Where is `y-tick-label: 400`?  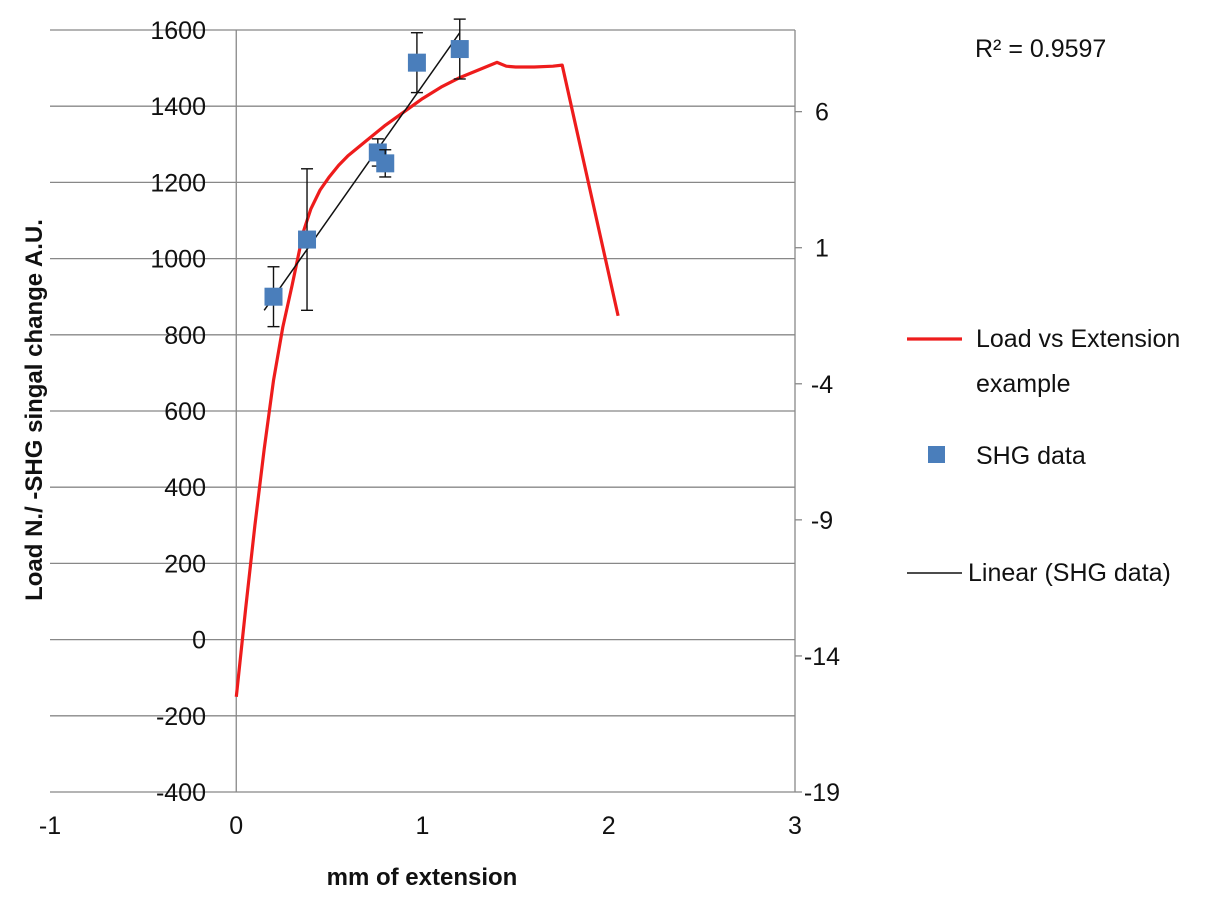 y-tick-label: 400 is located at coordinates (185, 488).